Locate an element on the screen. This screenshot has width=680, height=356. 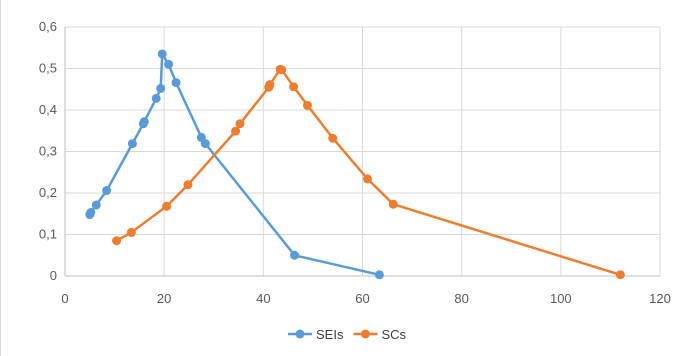
x-tick-label: 20 is located at coordinates (164, 298).